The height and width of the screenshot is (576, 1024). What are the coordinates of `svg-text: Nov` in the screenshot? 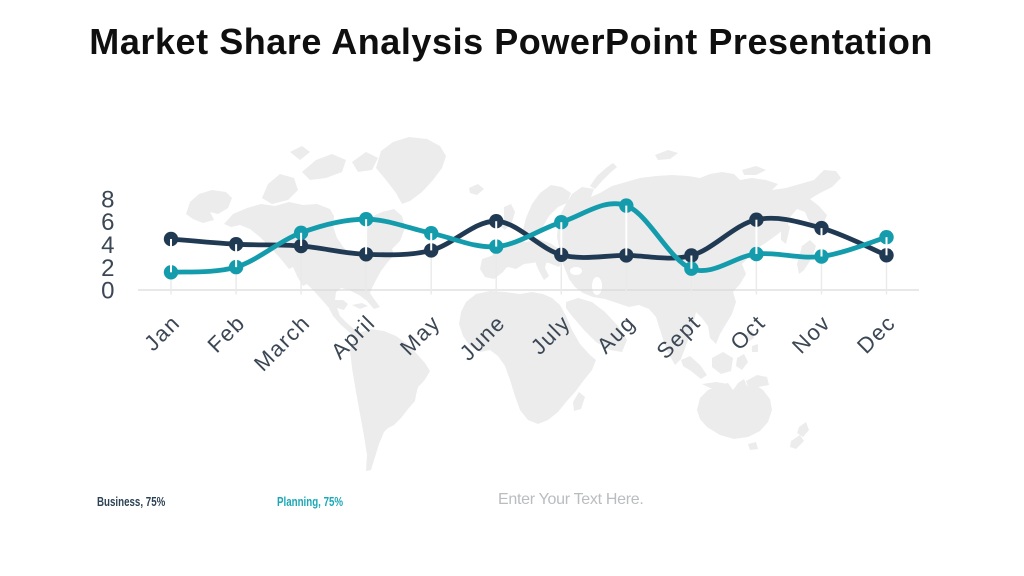 It's located at (811, 334).